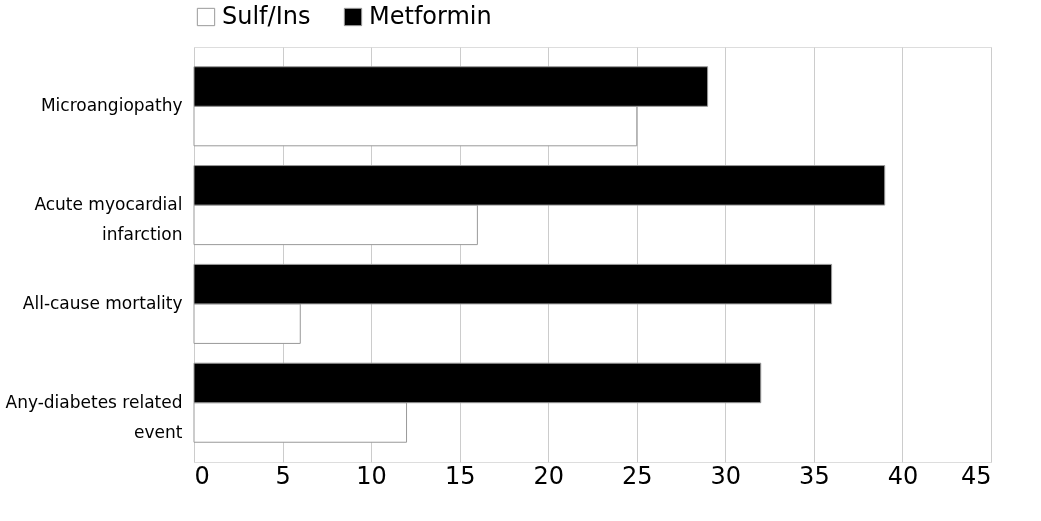  Describe the element at coordinates (102, 302) in the screenshot. I see `y-tick-label: All-cause mortality` at that location.